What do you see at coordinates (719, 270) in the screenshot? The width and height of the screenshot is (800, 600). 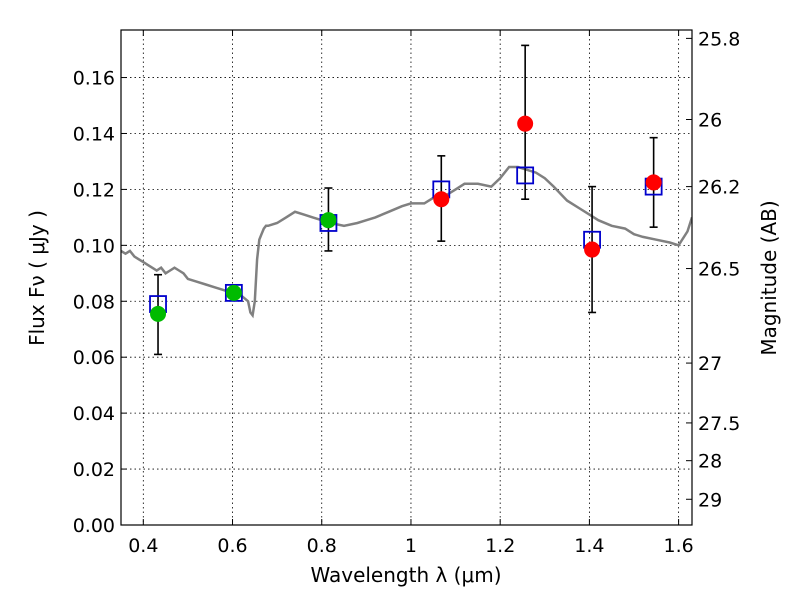 I see `right-tick-label: 26.5` at bounding box center [719, 270].